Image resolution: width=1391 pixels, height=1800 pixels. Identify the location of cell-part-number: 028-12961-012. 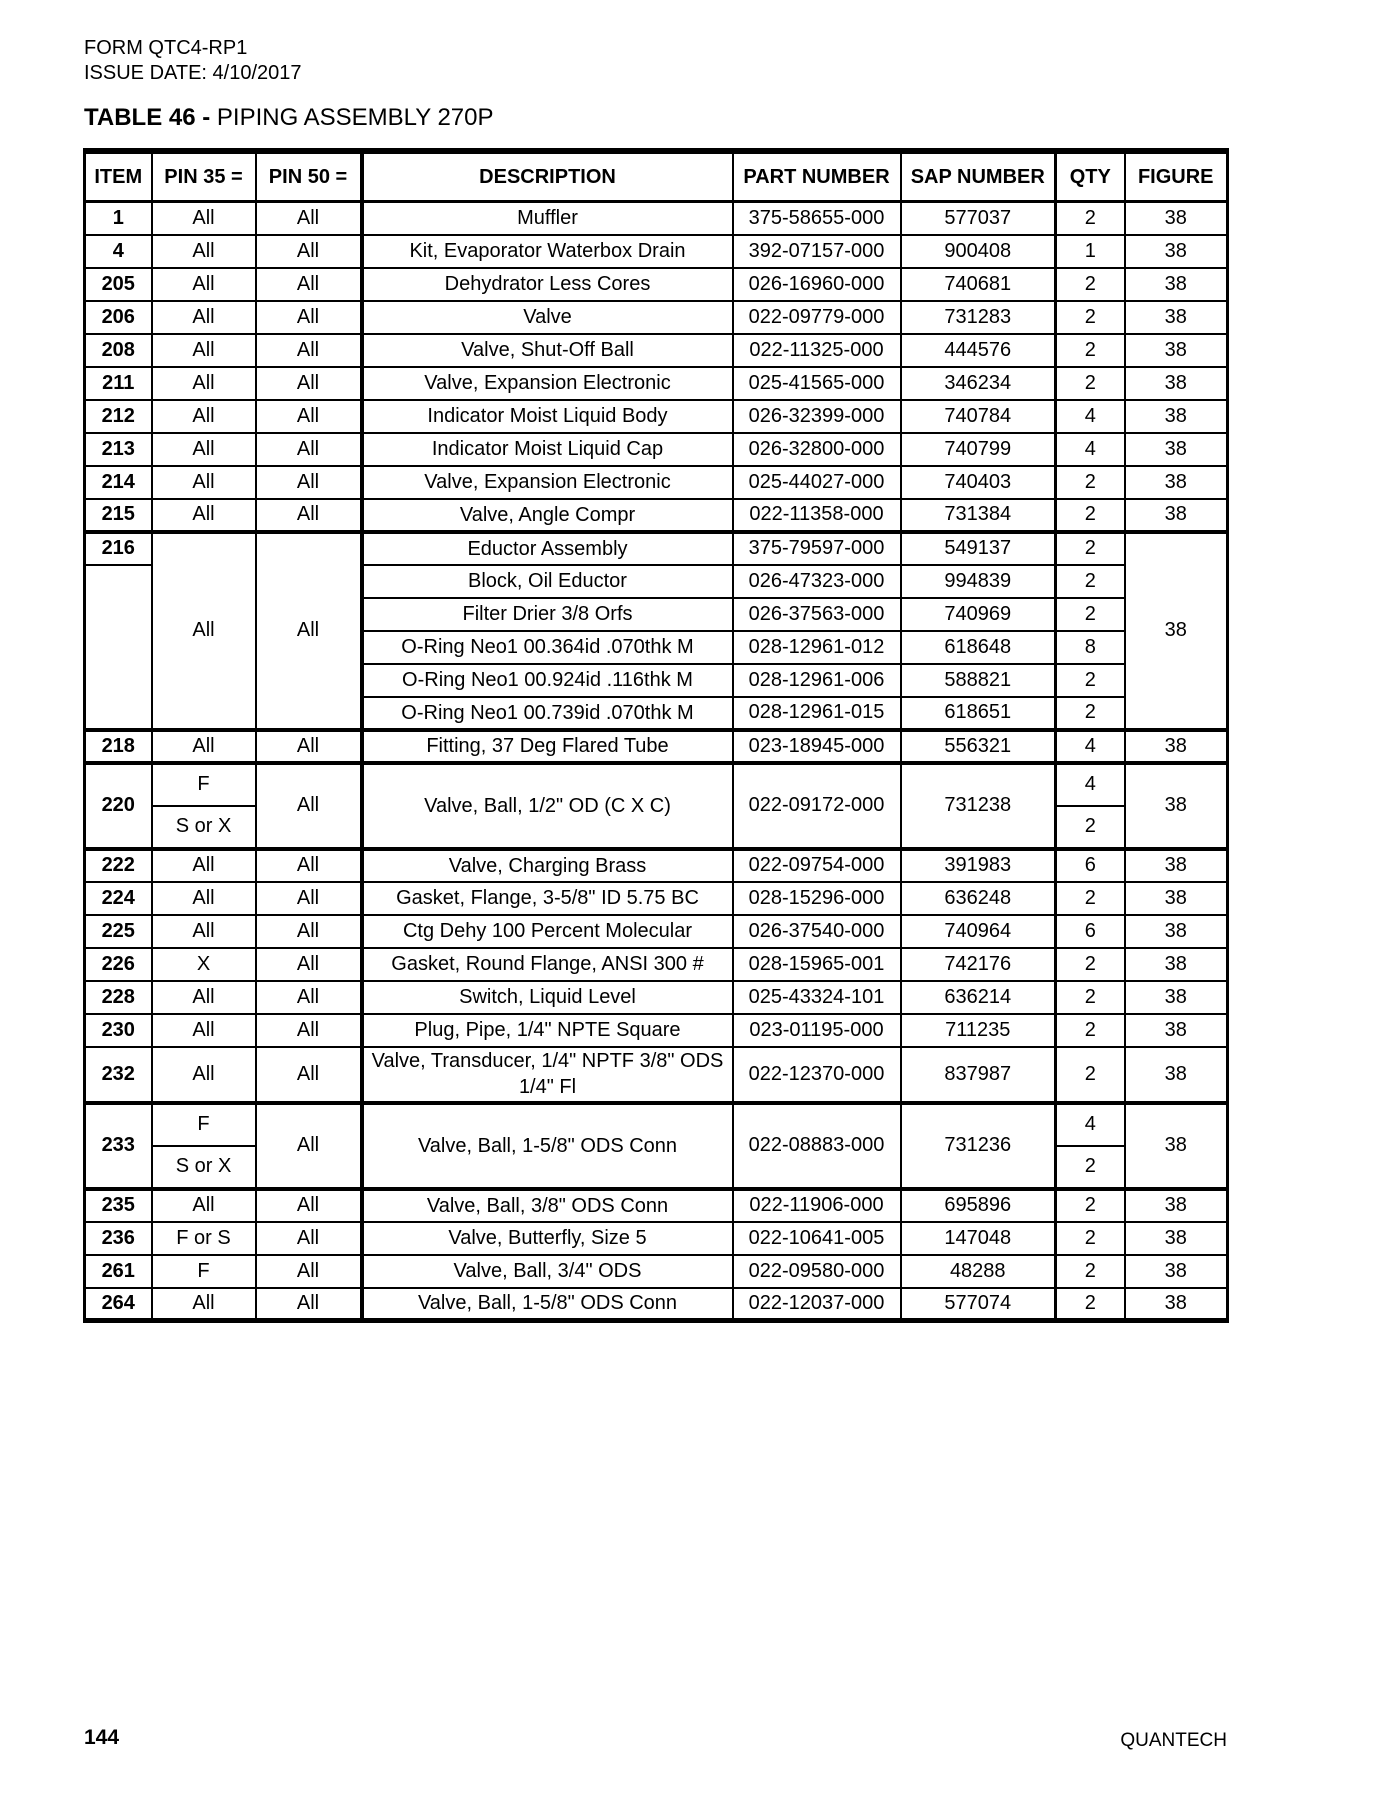
(816, 647).